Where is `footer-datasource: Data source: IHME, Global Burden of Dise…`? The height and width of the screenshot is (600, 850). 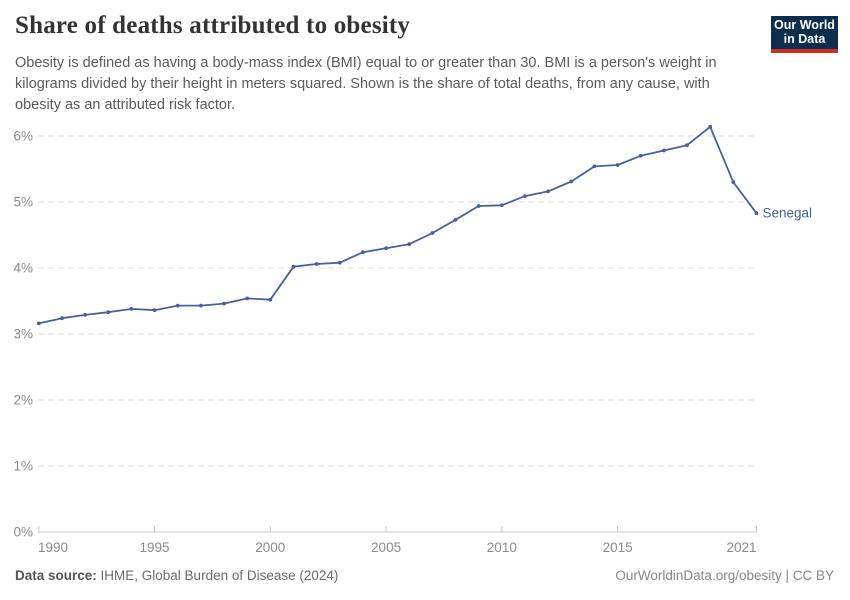
footer-datasource: Data source: IHME, Global Burden of Dise… is located at coordinates (176, 575).